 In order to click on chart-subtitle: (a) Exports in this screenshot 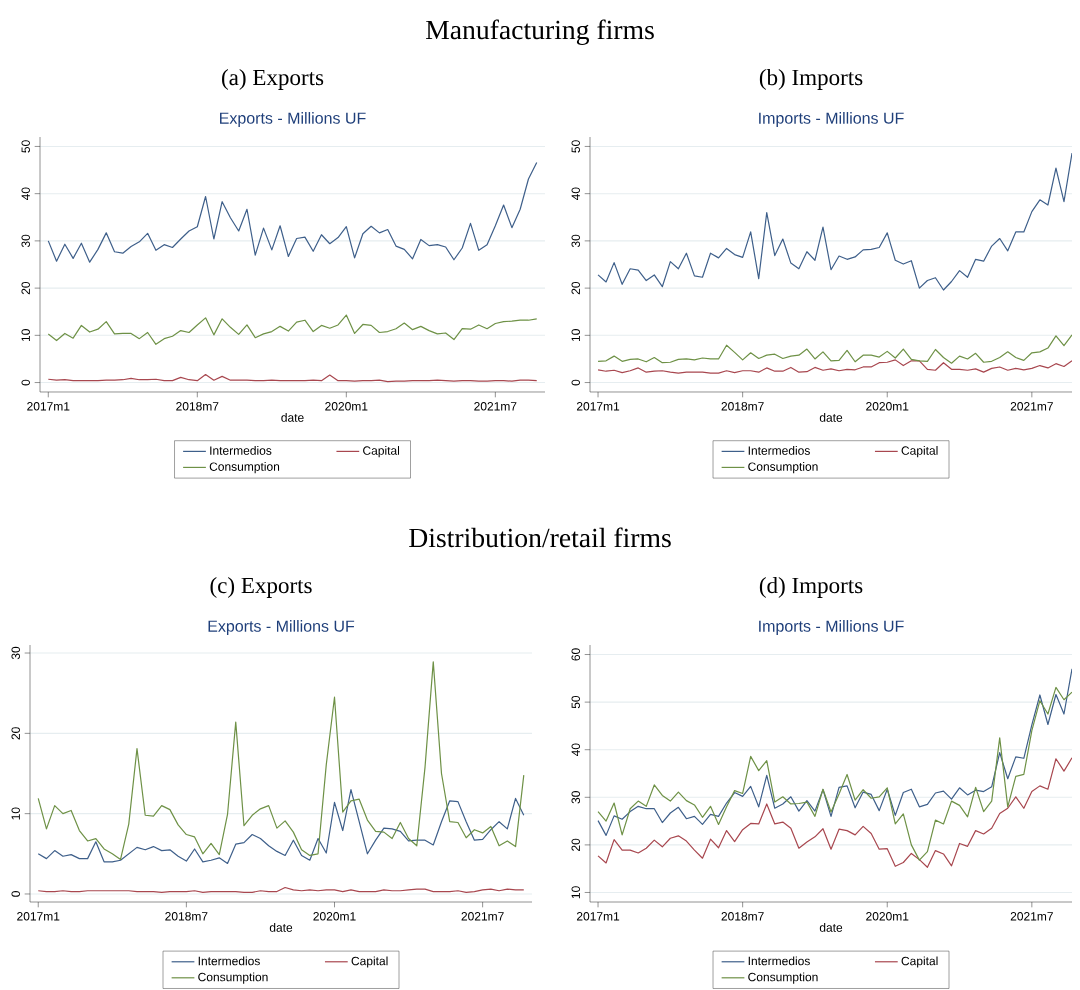, I will do `click(273, 79)`.